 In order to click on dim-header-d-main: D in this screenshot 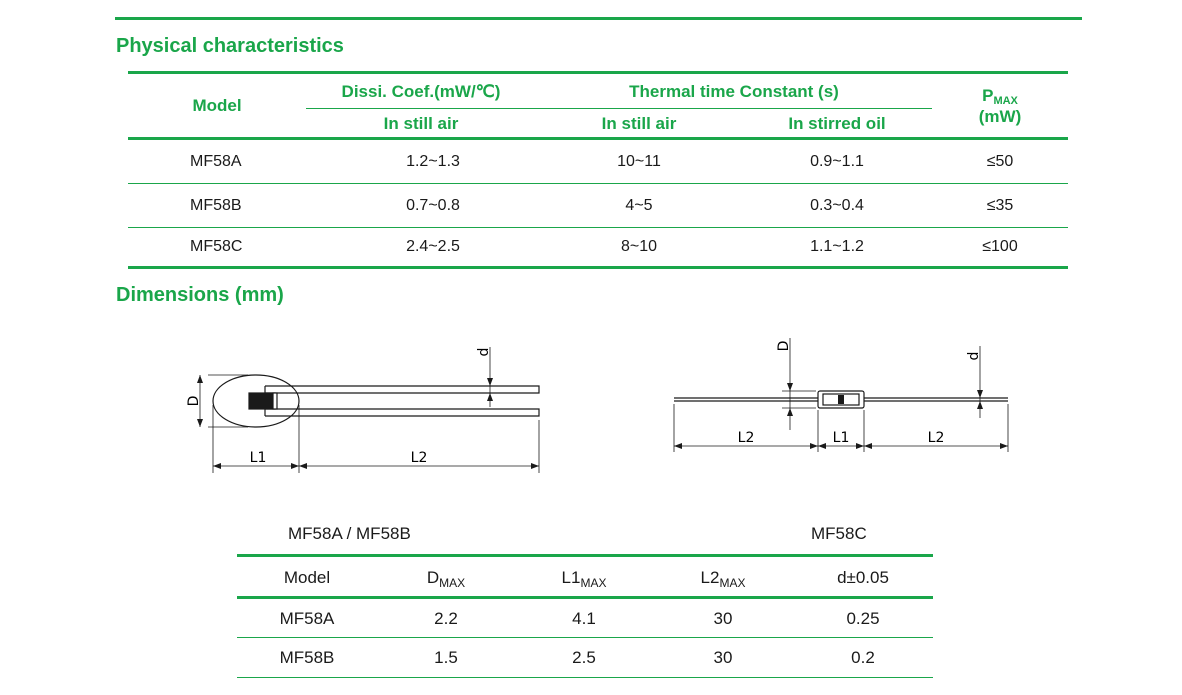, I will do `click(433, 577)`.